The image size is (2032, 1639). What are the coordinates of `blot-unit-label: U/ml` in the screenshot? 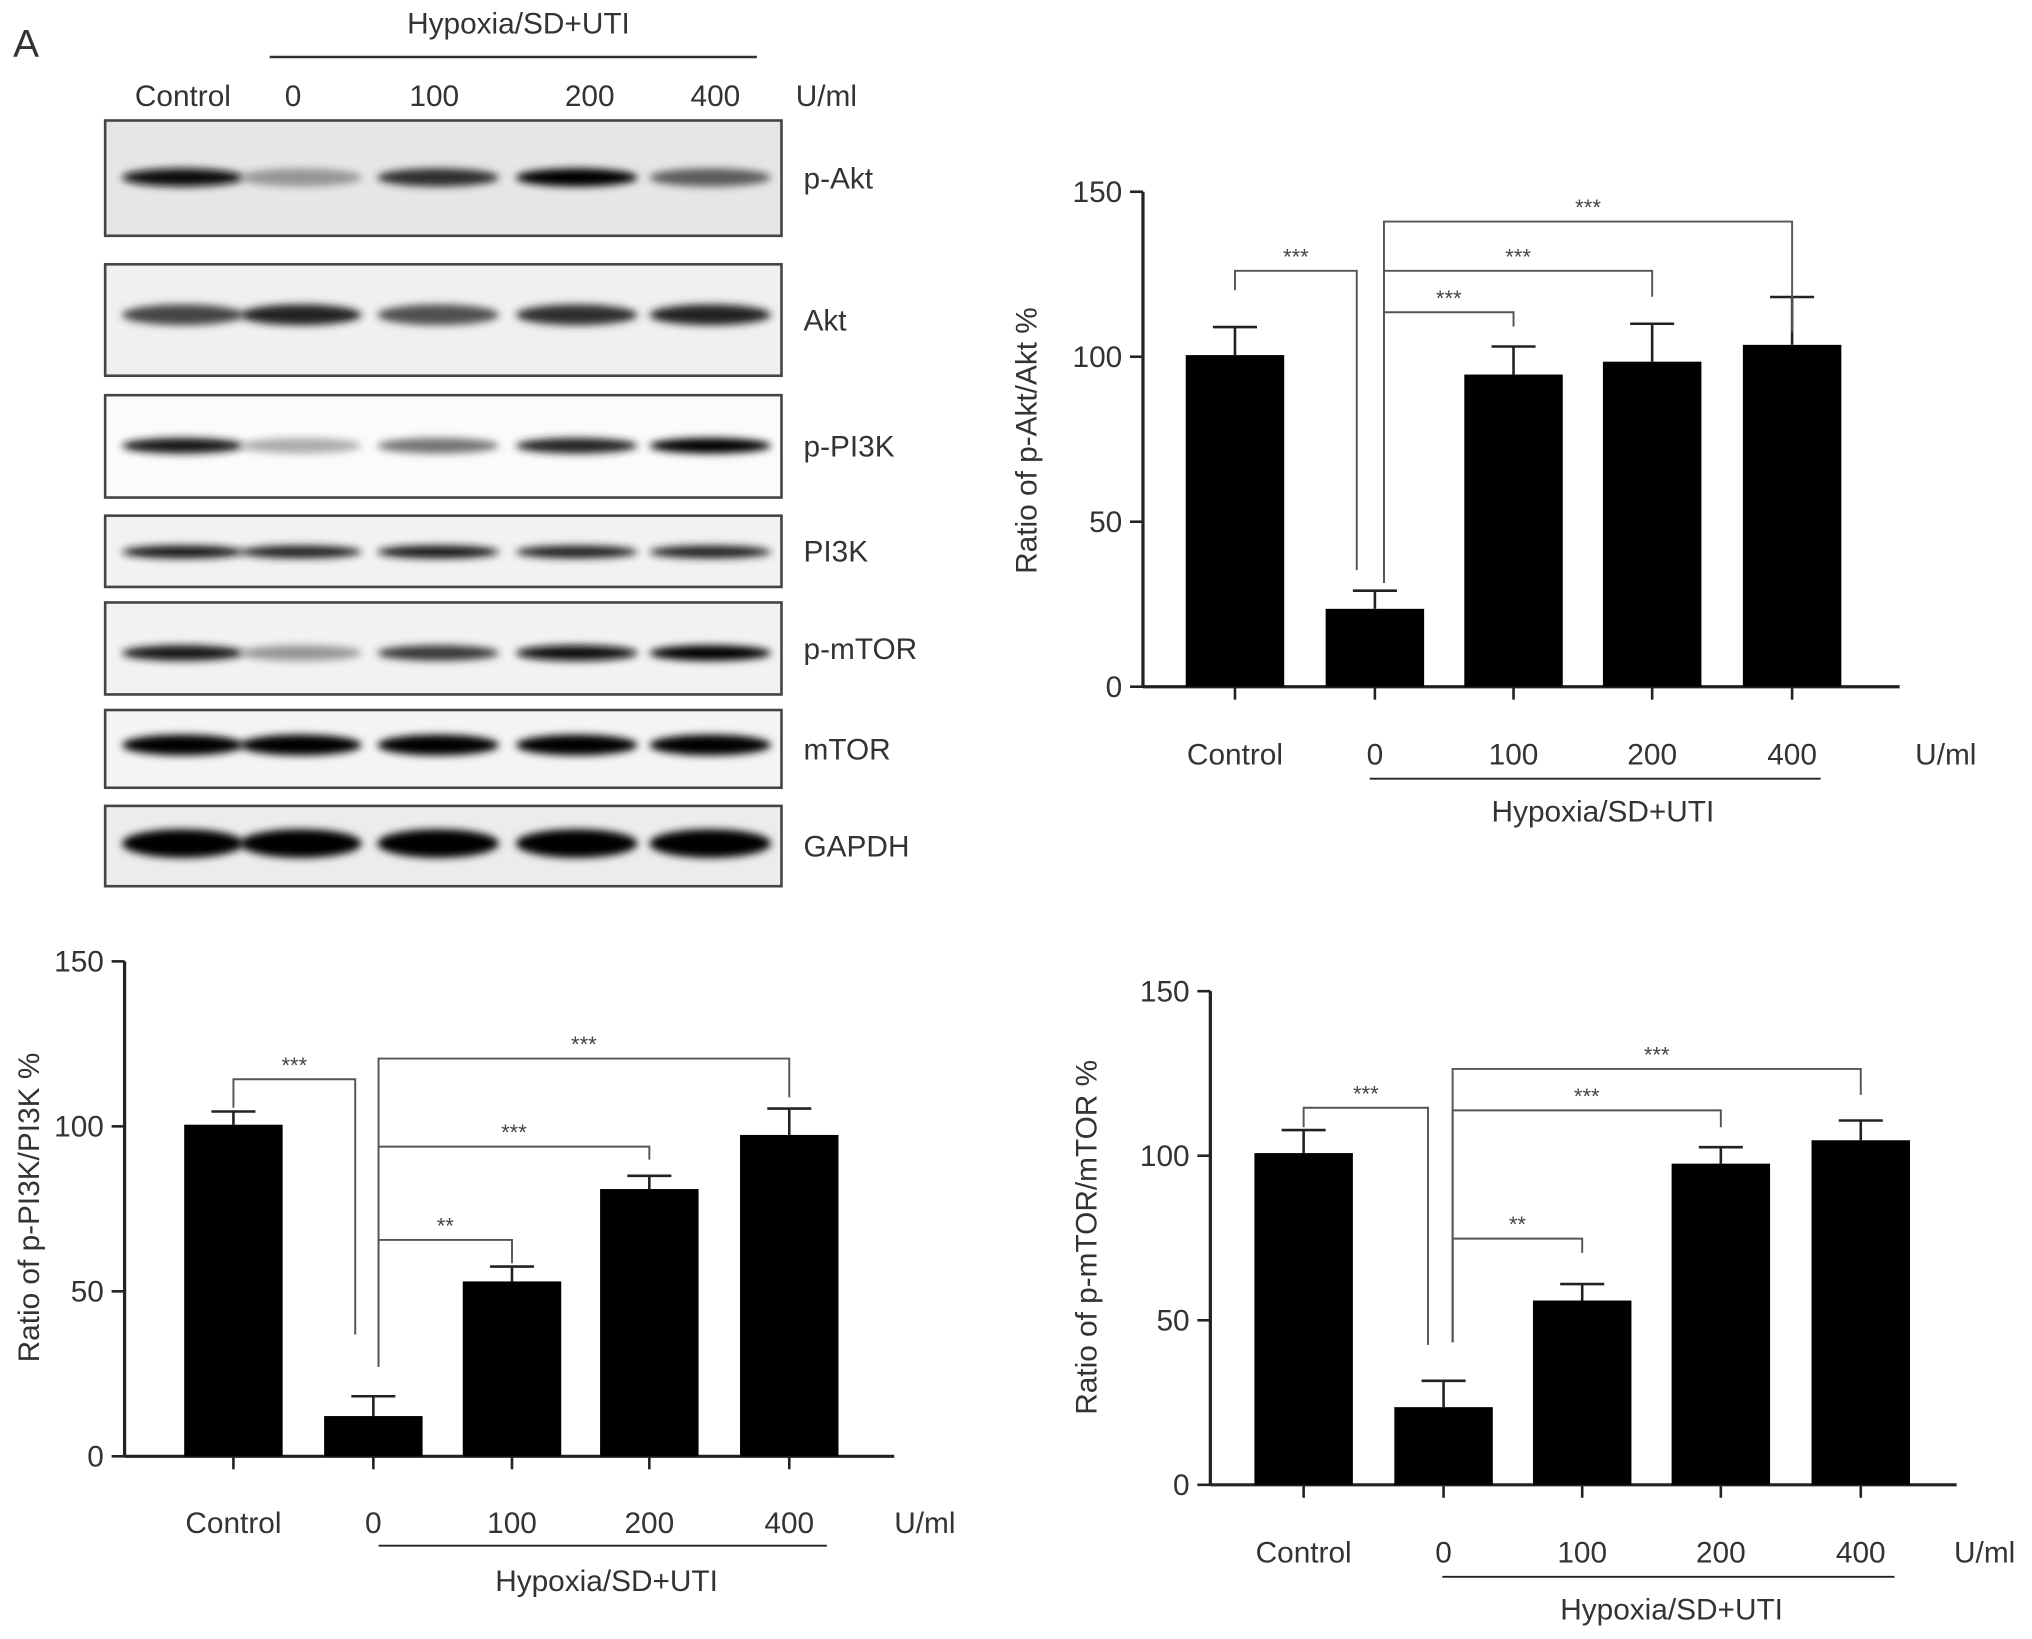 It's located at (826, 96).